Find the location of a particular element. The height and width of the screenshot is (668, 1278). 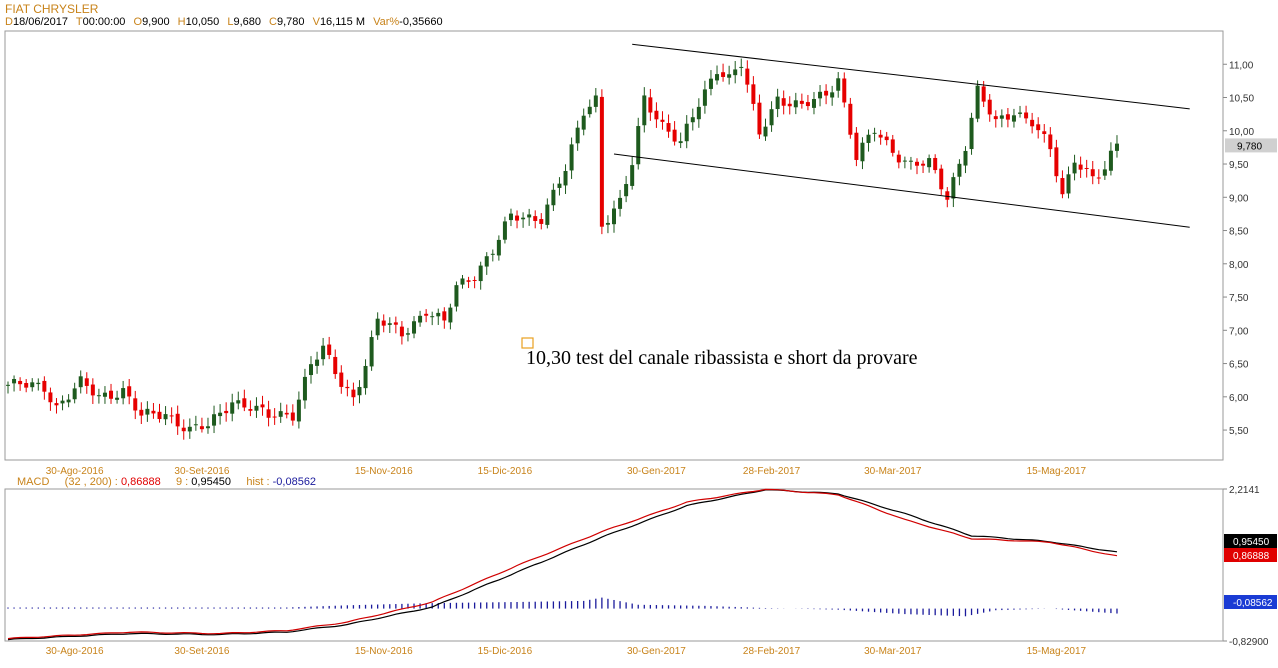

y-tick-label: 10,50 is located at coordinates (1241, 99).